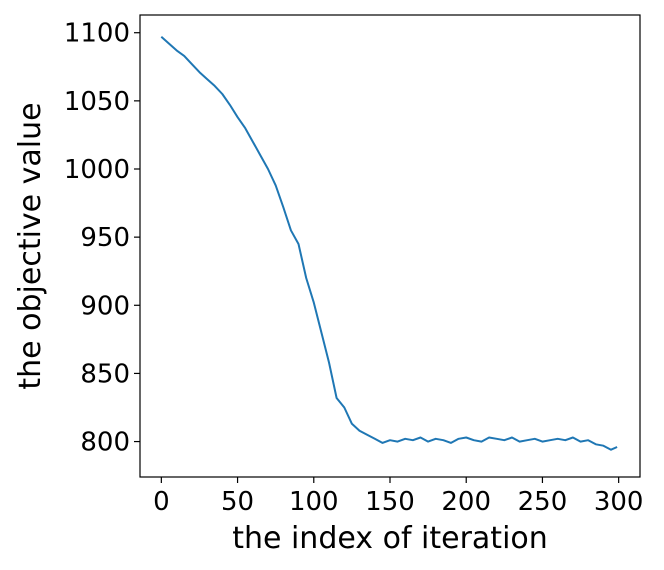  What do you see at coordinates (161, 502) in the screenshot?
I see `x-tick-label: 0` at bounding box center [161, 502].